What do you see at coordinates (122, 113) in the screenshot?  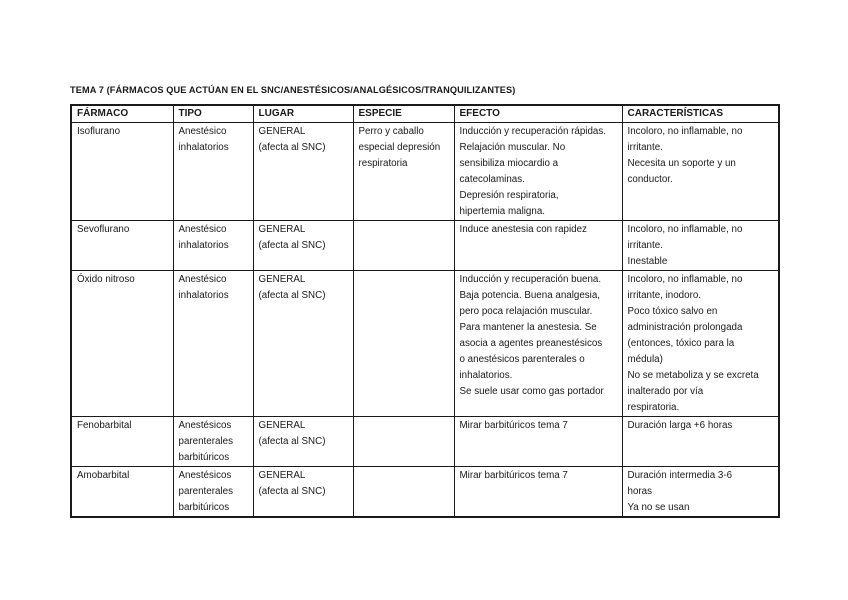 I see `column-header-farmaco: FÁRMACO` at bounding box center [122, 113].